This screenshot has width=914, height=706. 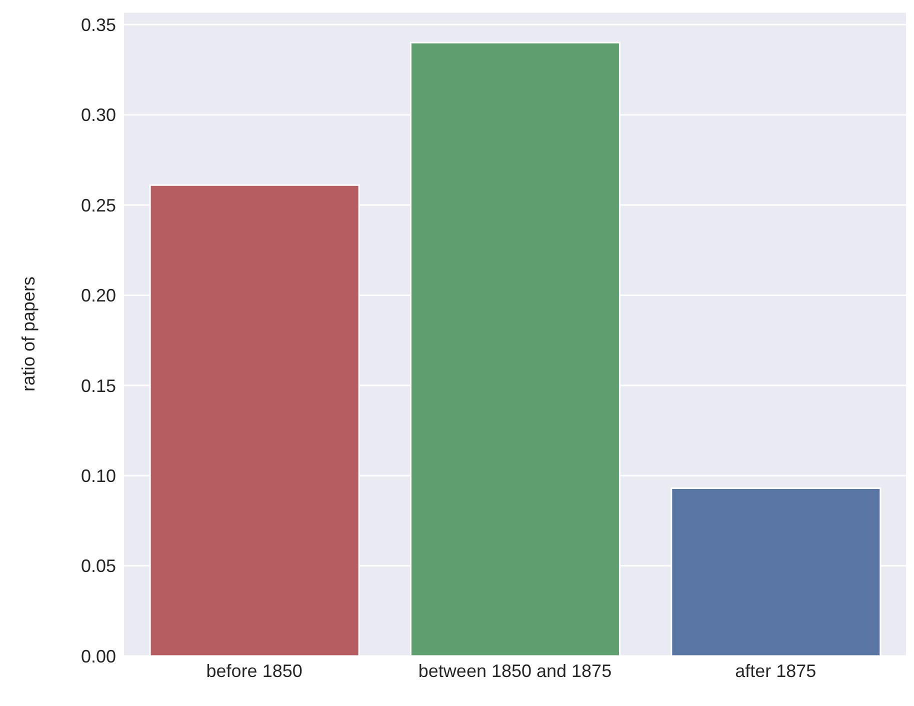 What do you see at coordinates (98, 656) in the screenshot?
I see `y-tick-label: 0.00` at bounding box center [98, 656].